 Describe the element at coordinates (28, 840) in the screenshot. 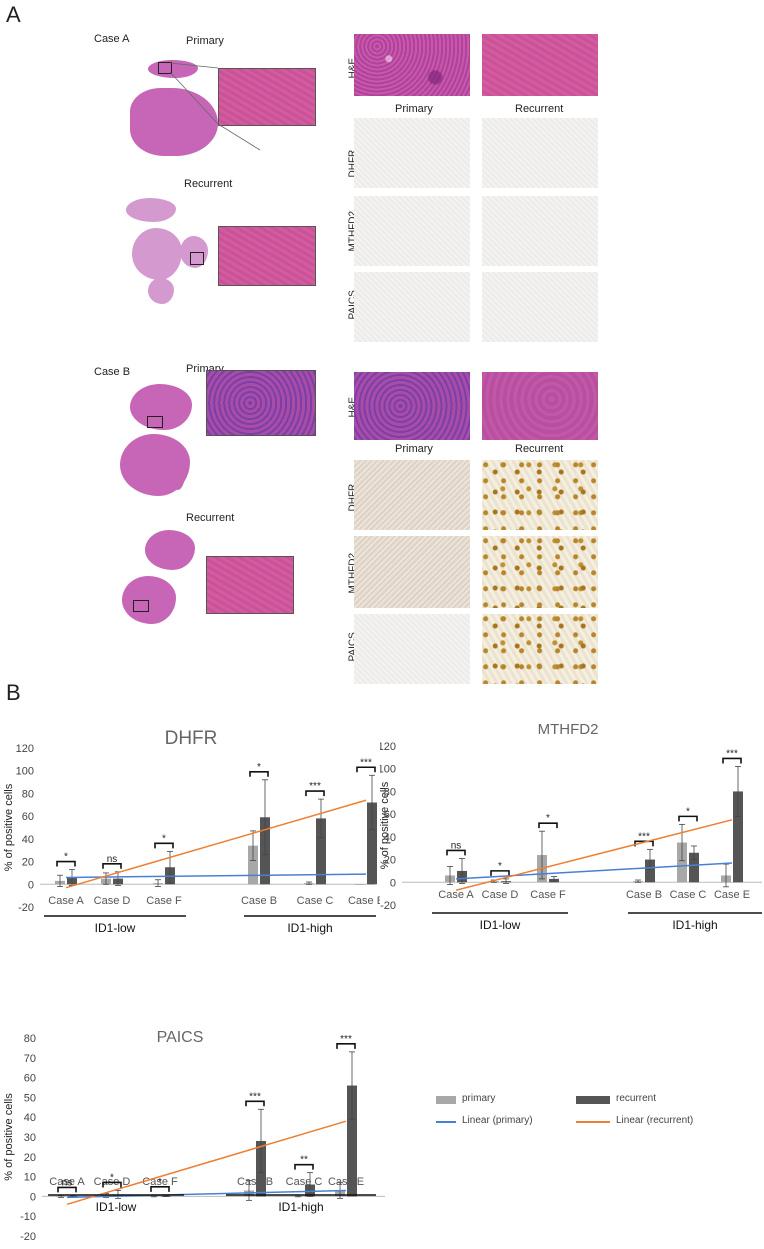

I see `dhfr-ytick-3: 40` at that location.